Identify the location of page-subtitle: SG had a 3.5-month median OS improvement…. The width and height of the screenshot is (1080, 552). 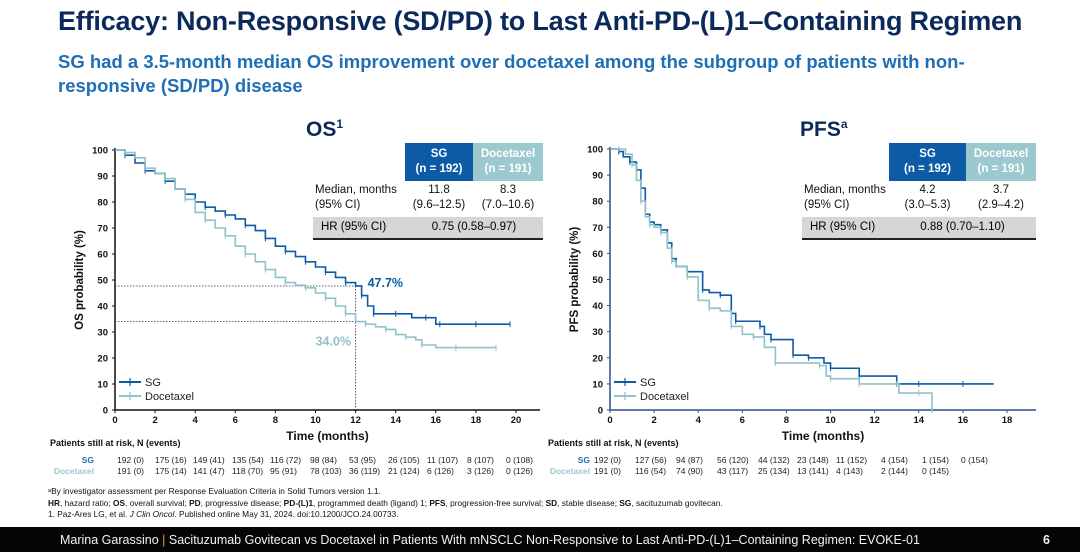
(511, 73).